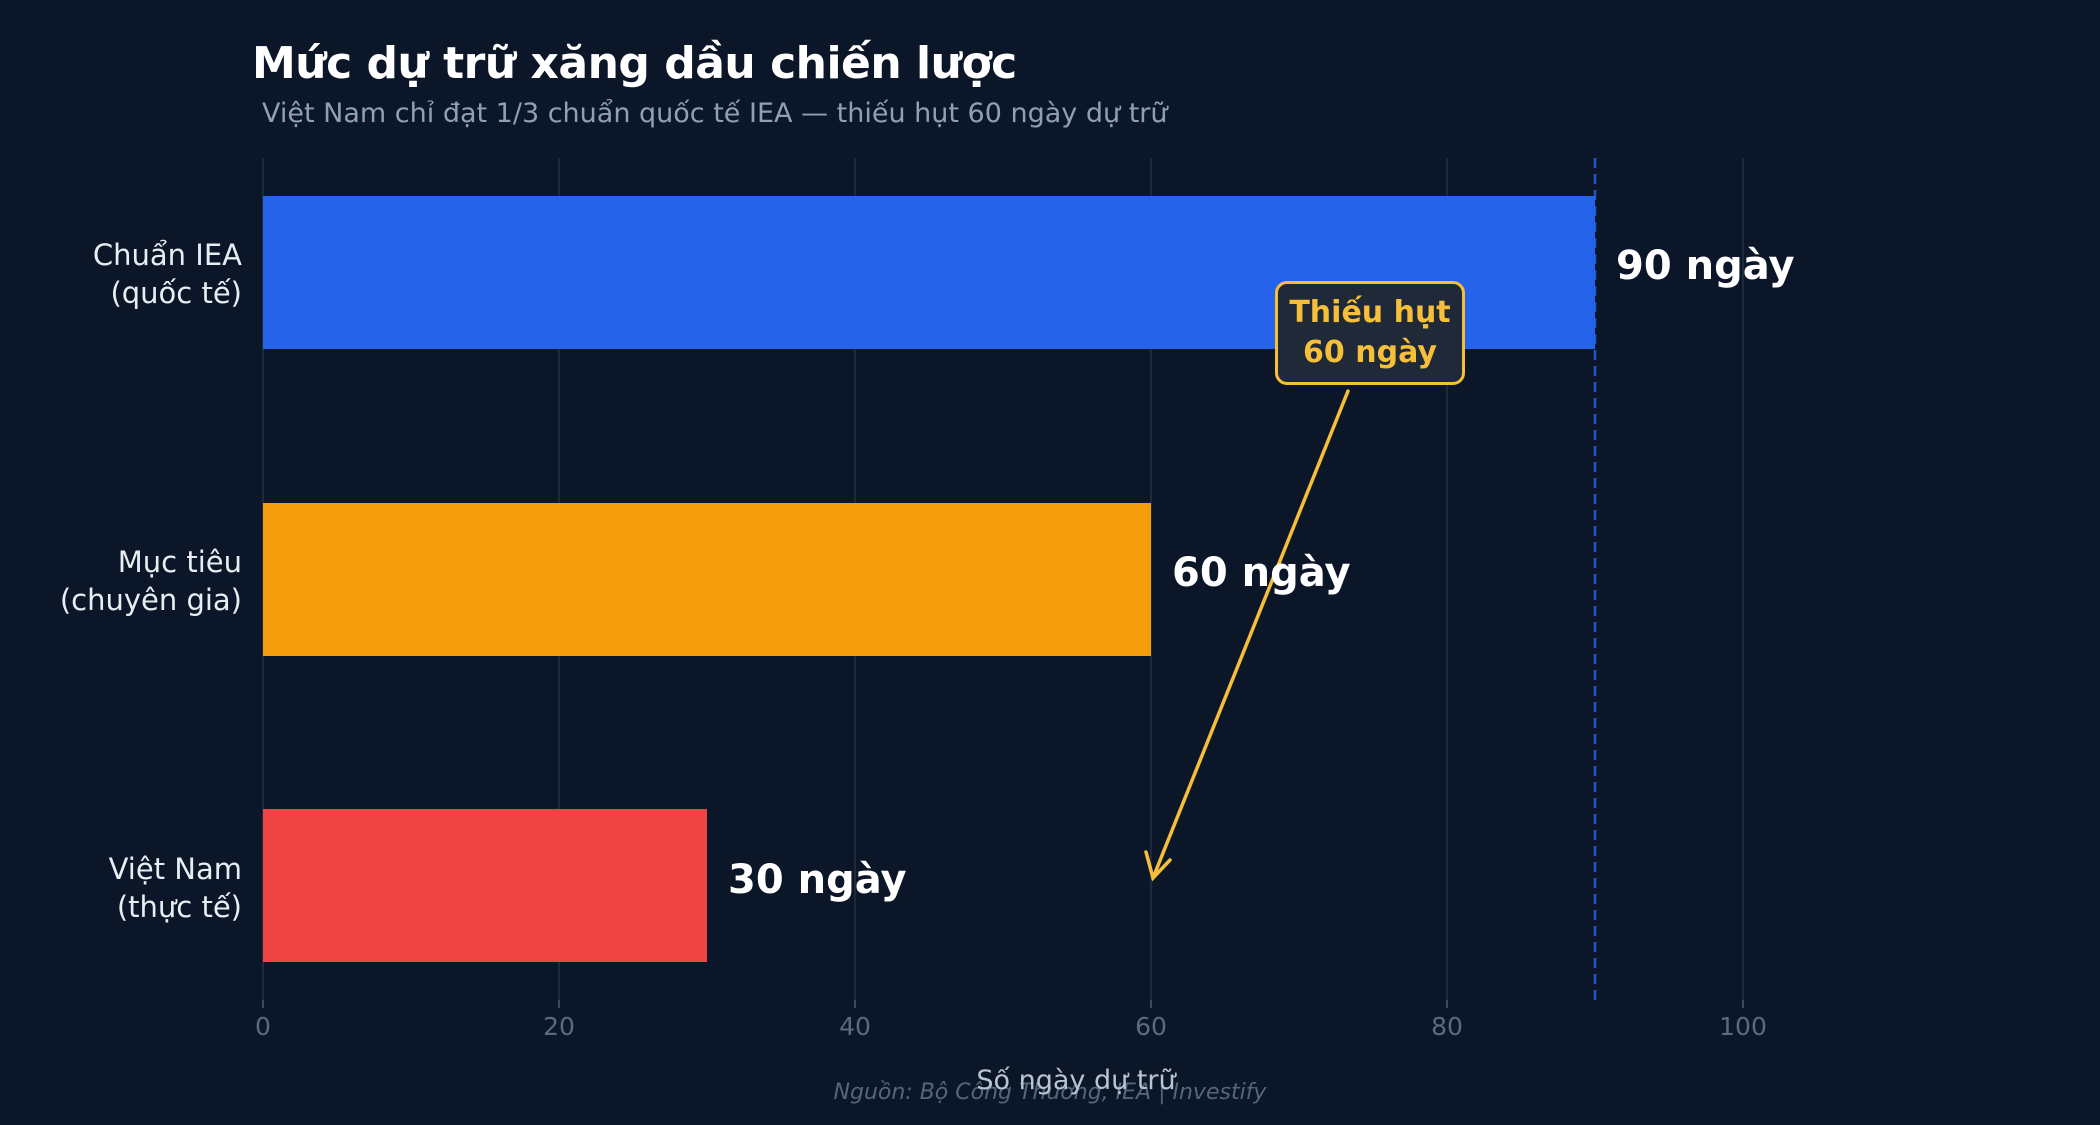 Image resolution: width=2100 pixels, height=1125 pixels. Describe the element at coordinates (175, 888) in the screenshot. I see `y-label-vietnam: Việt Nam (thực tế)` at that location.